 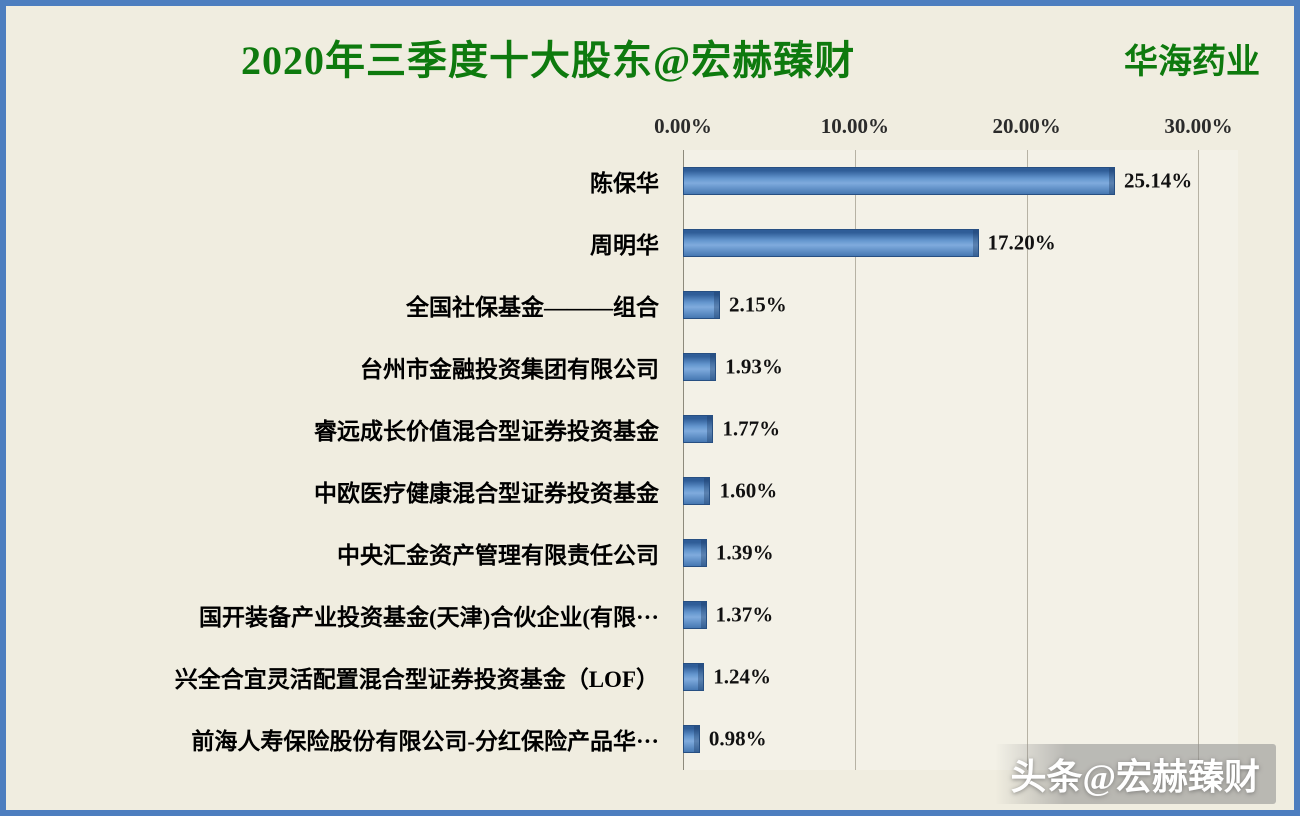 What do you see at coordinates (946, 129) in the screenshot?
I see `axis-ticks: 0.00% 10.00% 20.00% 30.00%` at bounding box center [946, 129].